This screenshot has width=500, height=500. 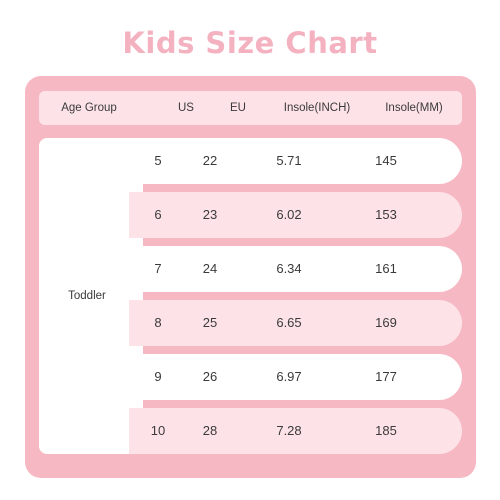 I want to click on cell-insole-inch: 6.65, so click(x=289, y=322).